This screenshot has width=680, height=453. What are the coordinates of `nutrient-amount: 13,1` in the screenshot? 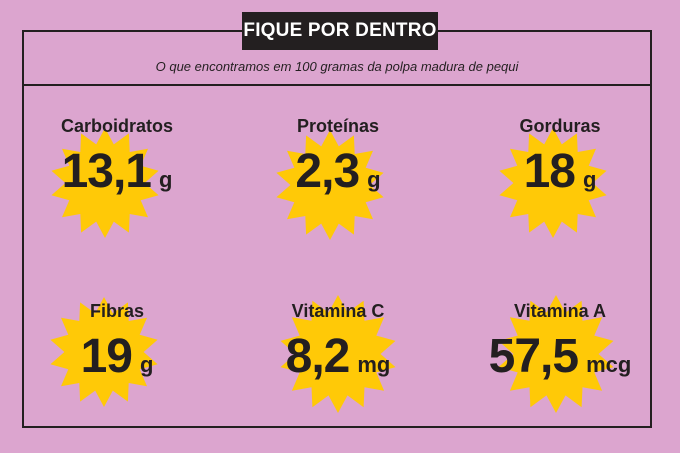 It's located at (106, 171).